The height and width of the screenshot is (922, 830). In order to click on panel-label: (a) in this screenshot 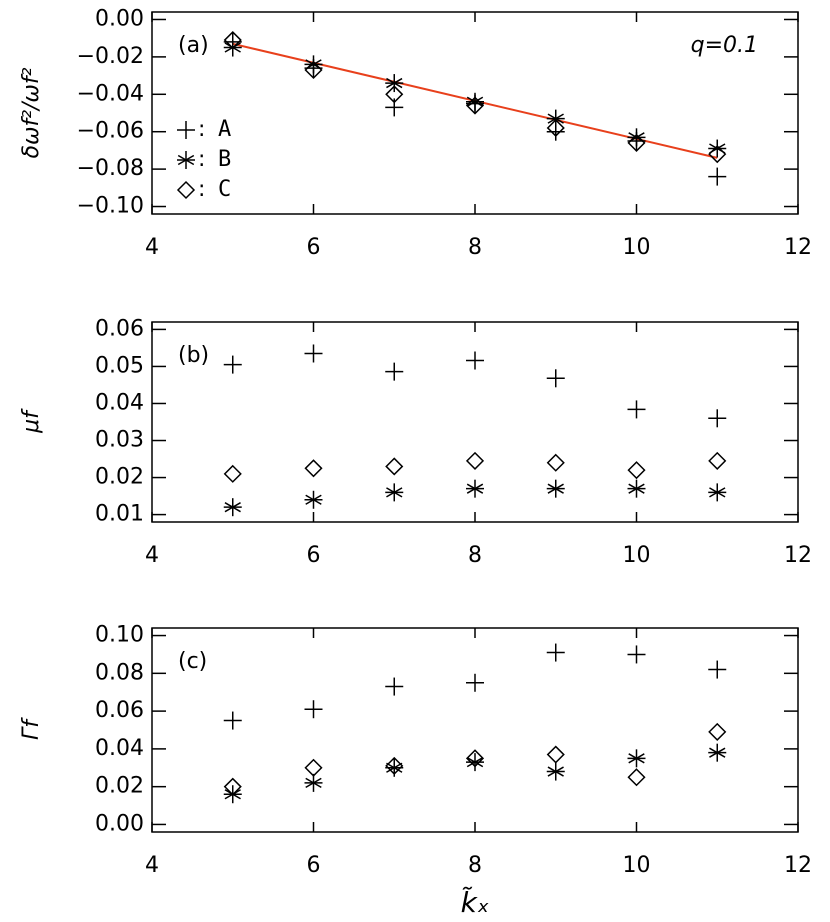, I will do `click(193, 45)`.